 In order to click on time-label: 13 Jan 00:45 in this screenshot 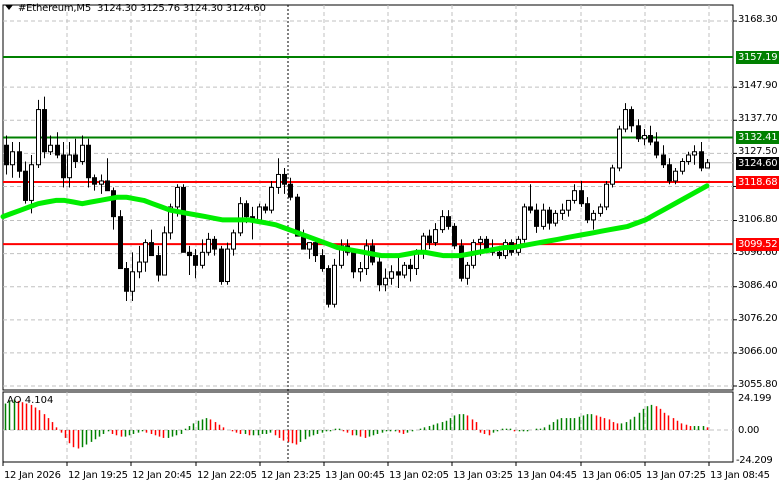, I will do `click(355, 475)`.